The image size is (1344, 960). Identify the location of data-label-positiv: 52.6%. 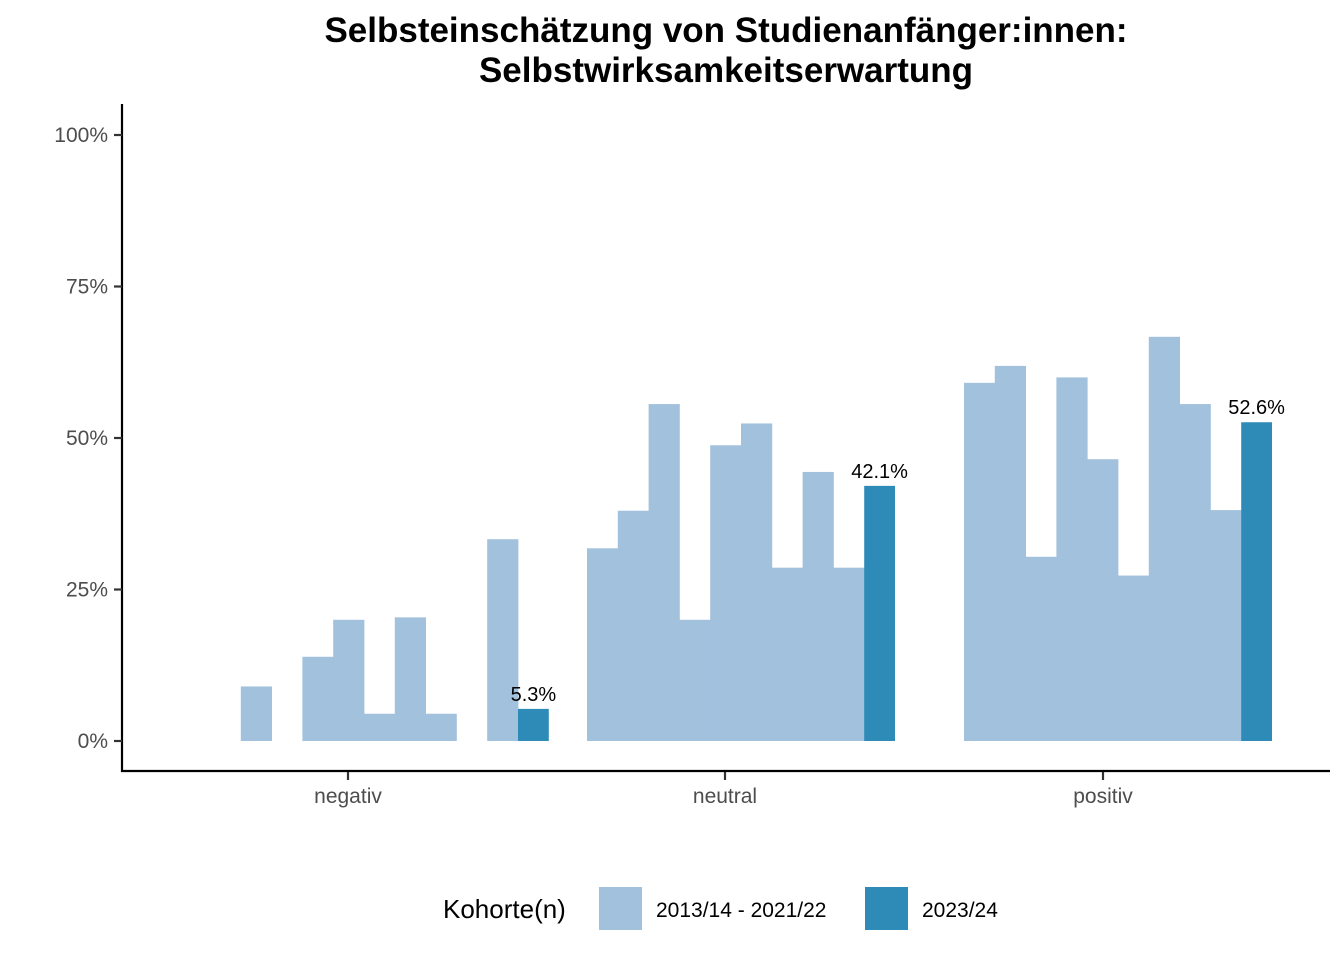
(1256, 408).